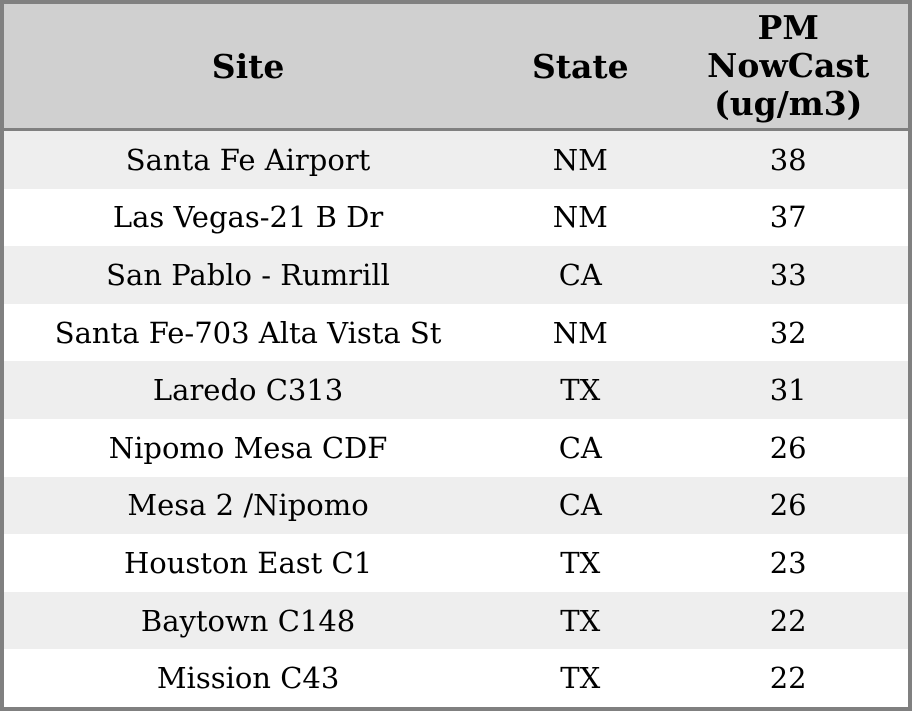 The width and height of the screenshot is (912, 711). I want to click on pm-nowcast-cell: 32, so click(788, 332).